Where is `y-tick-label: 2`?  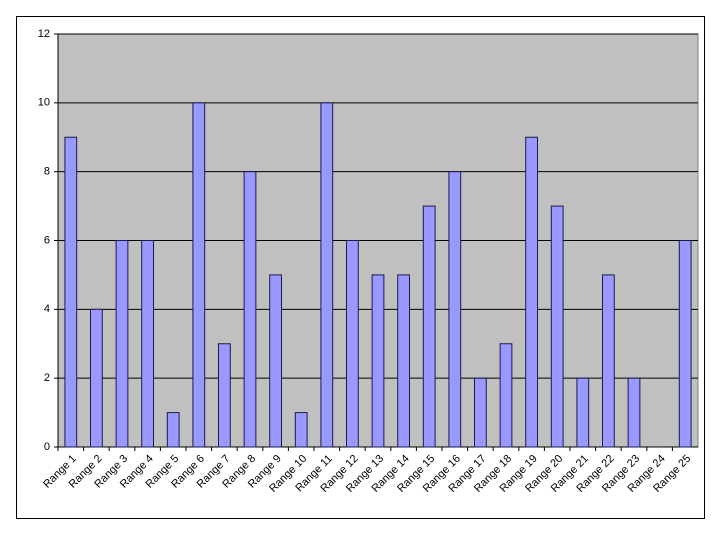
y-tick-label: 2 is located at coordinates (47, 378).